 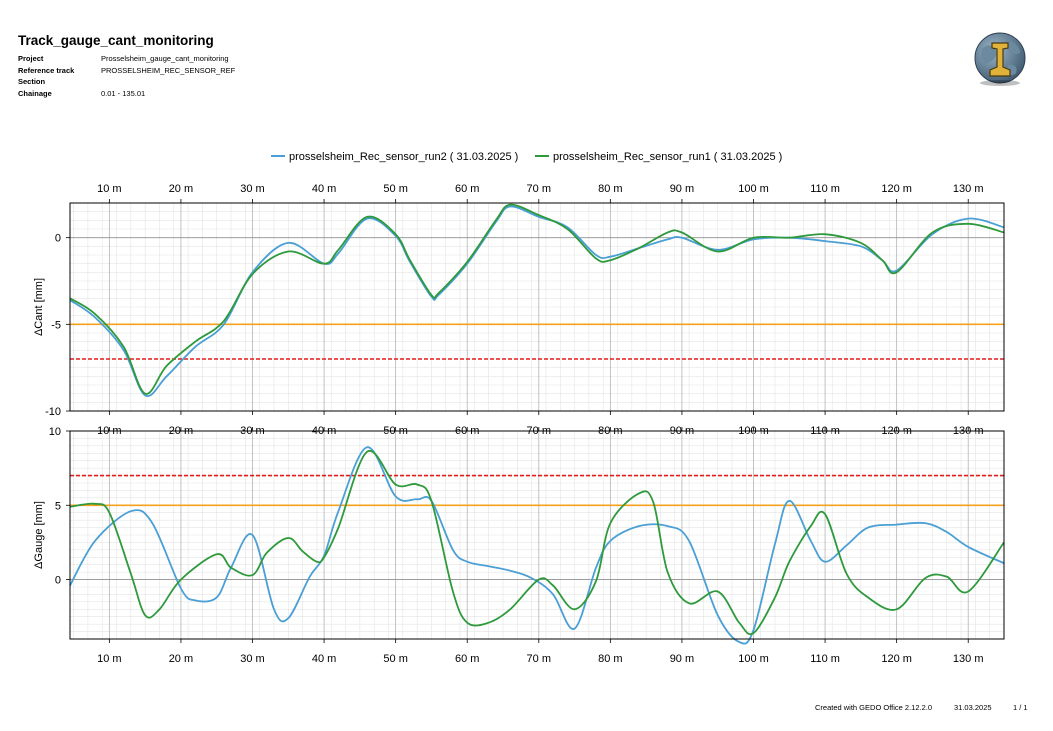 I want to click on gedo-globe-rail-logo-icon, so click(x=1000, y=59).